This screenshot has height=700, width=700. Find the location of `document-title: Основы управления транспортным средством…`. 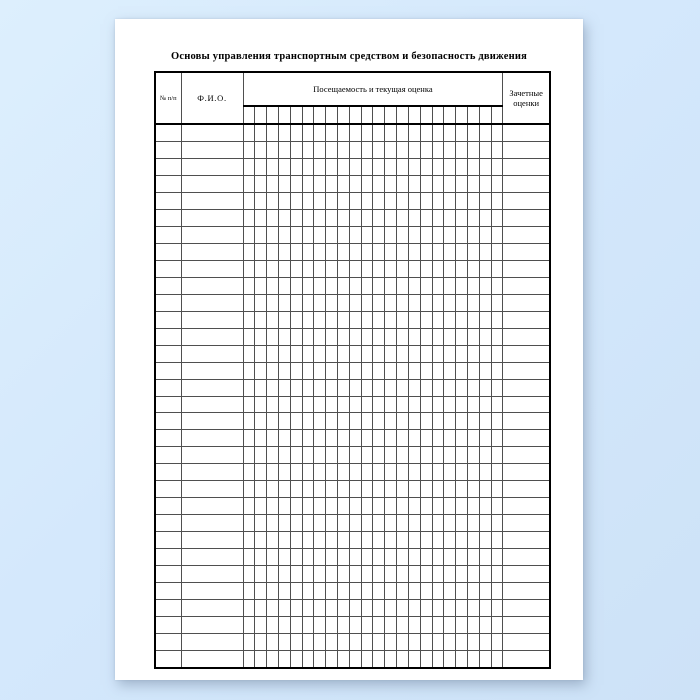

document-title: Основы управления транспортным средством… is located at coordinates (349, 56).